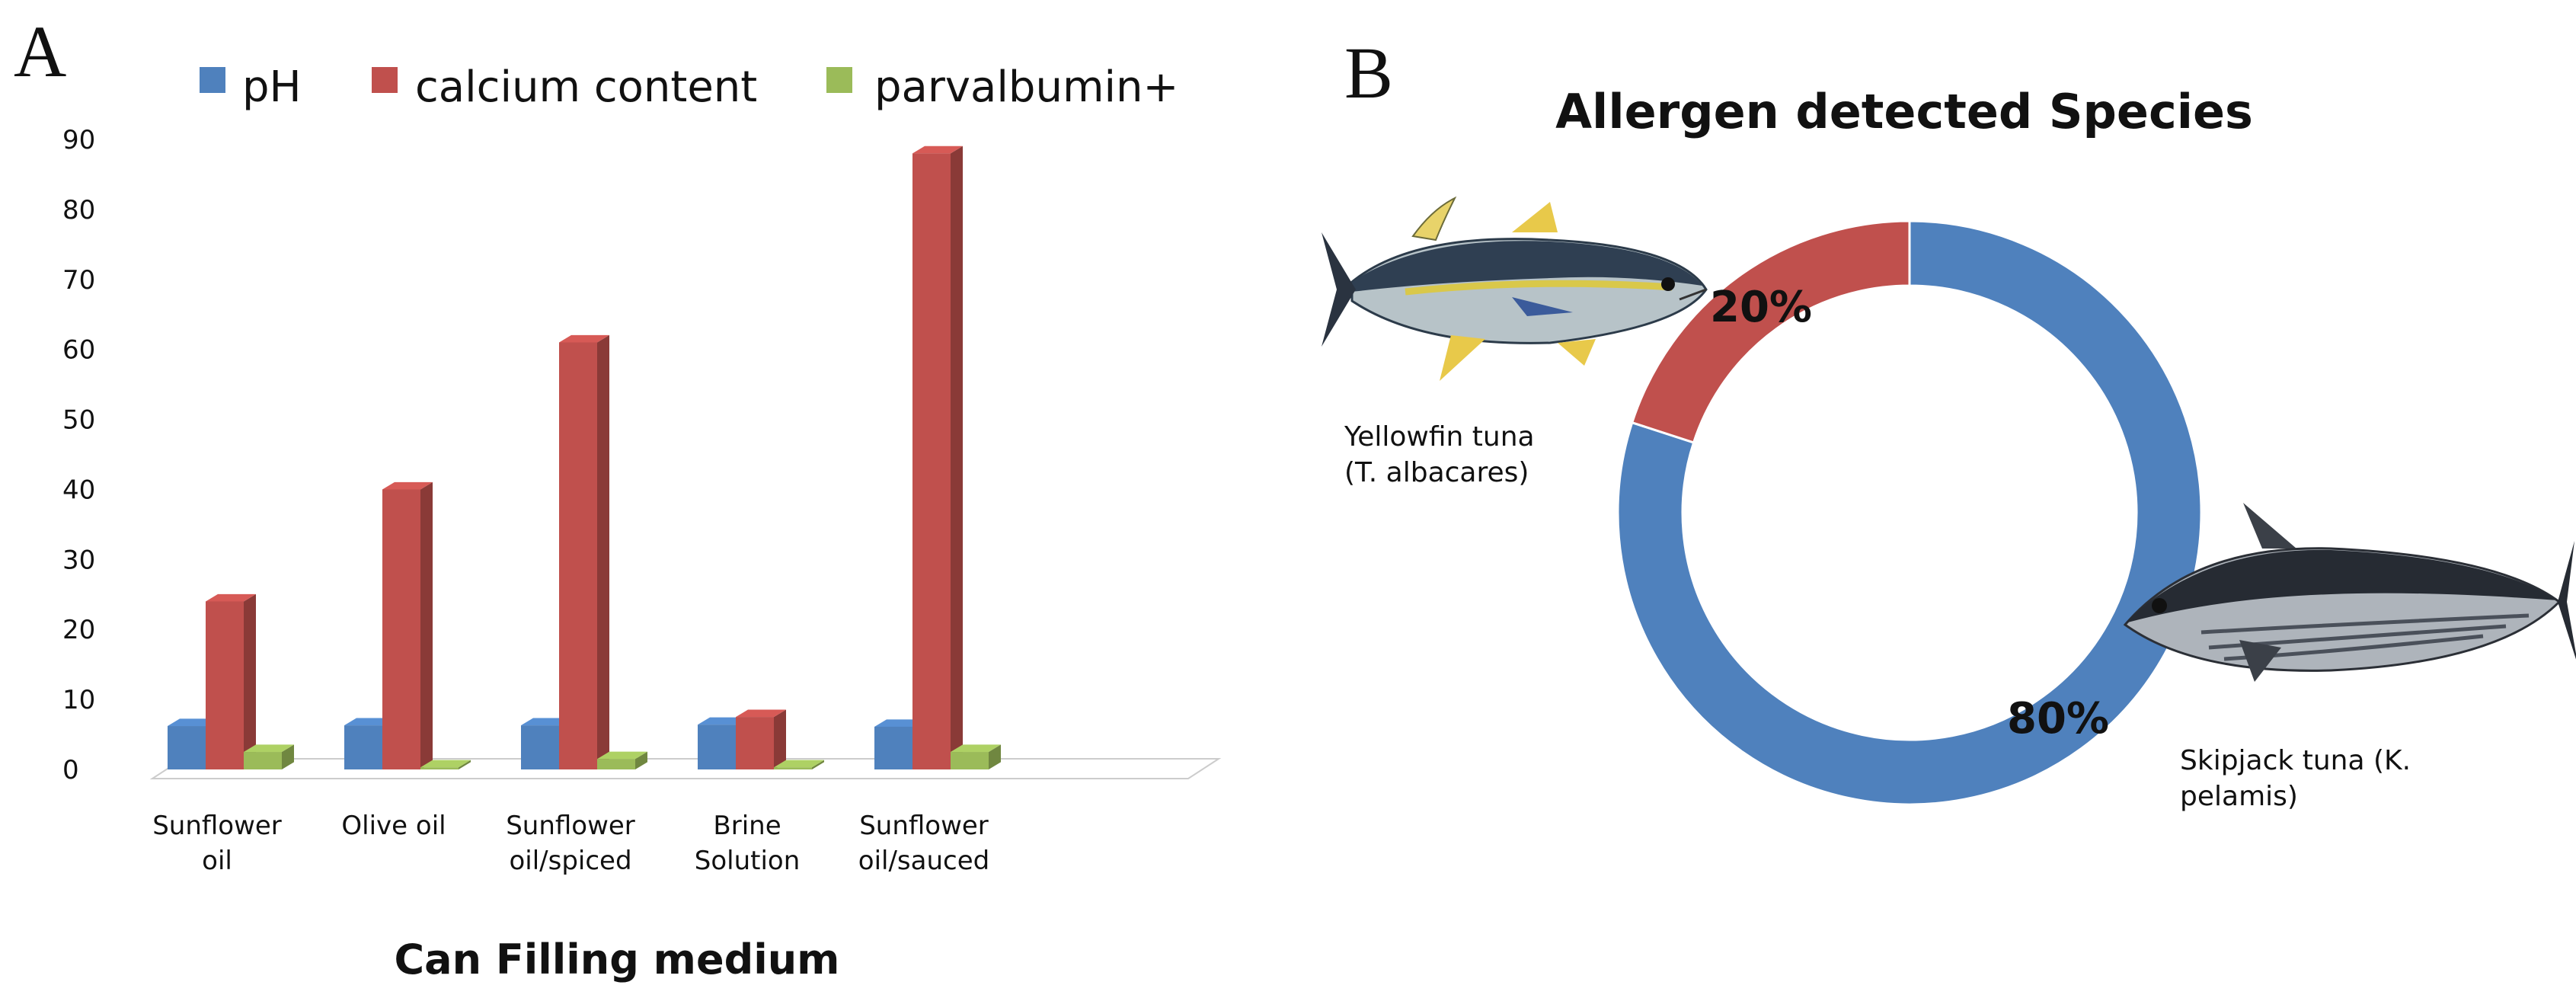 The image size is (2576, 998). Describe the element at coordinates (272, 87) in the screenshot. I see `legend-label-ph: pH` at that location.